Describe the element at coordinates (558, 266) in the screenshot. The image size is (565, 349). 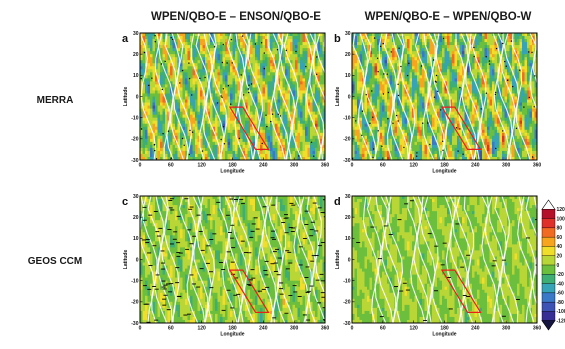
I see `colorbar-label-6: 0` at that location.